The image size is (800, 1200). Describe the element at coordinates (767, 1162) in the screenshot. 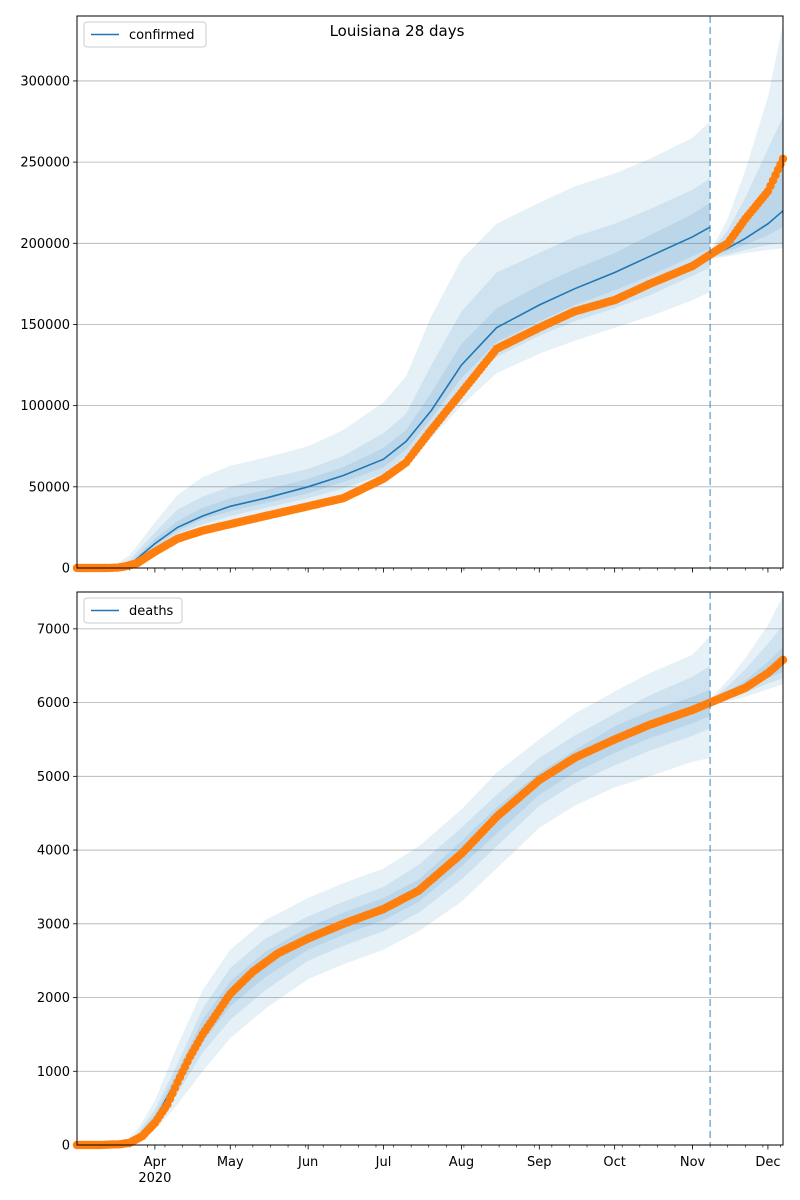

I see `x-tick-label: Dec` at that location.